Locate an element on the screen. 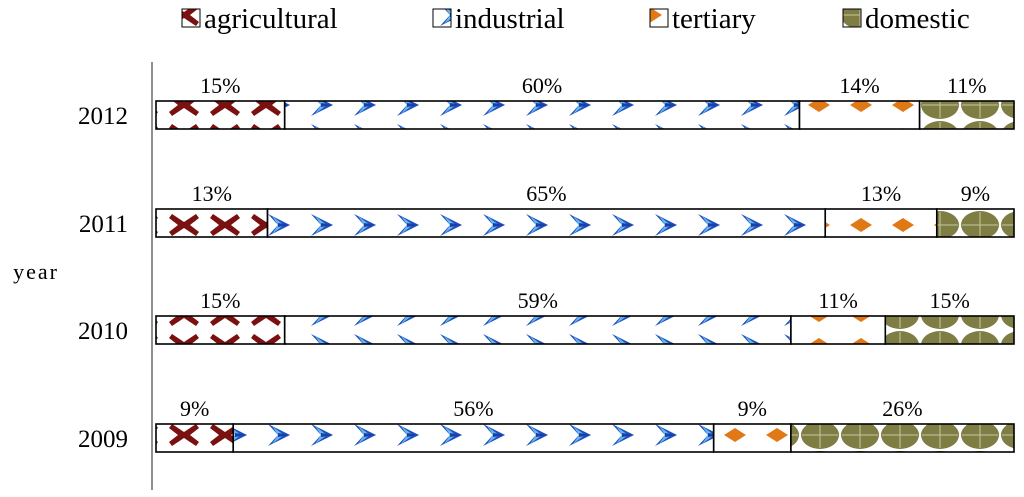 This screenshot has width=1024, height=497. data-label-agricultural-2011: 13% is located at coordinates (212, 193).